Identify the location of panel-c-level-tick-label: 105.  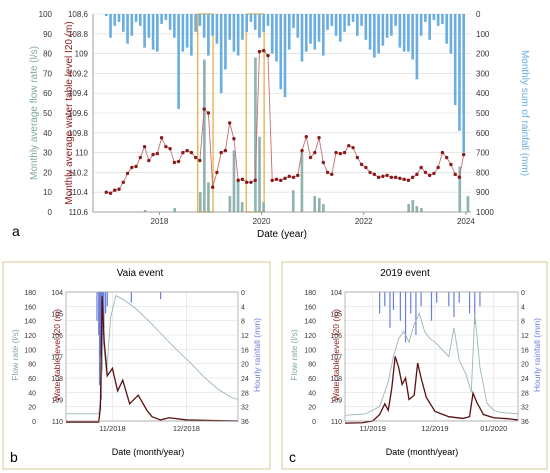
(336, 315).